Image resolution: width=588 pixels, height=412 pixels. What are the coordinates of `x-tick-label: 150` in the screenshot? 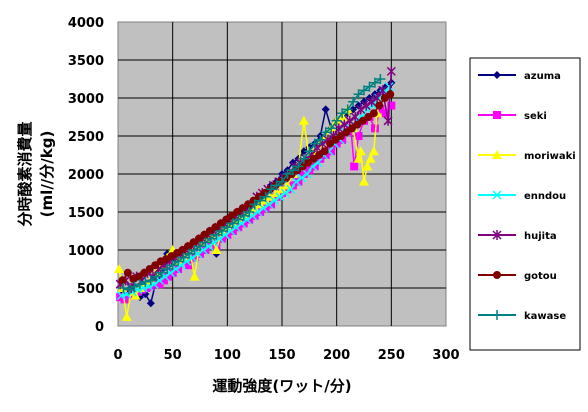 It's located at (281, 355).